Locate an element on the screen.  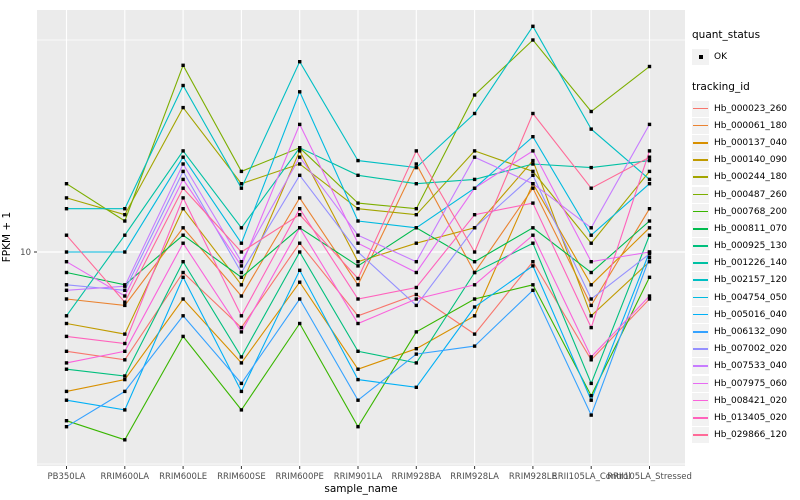
x-tick-label: RRIM600LE is located at coordinates (183, 477).